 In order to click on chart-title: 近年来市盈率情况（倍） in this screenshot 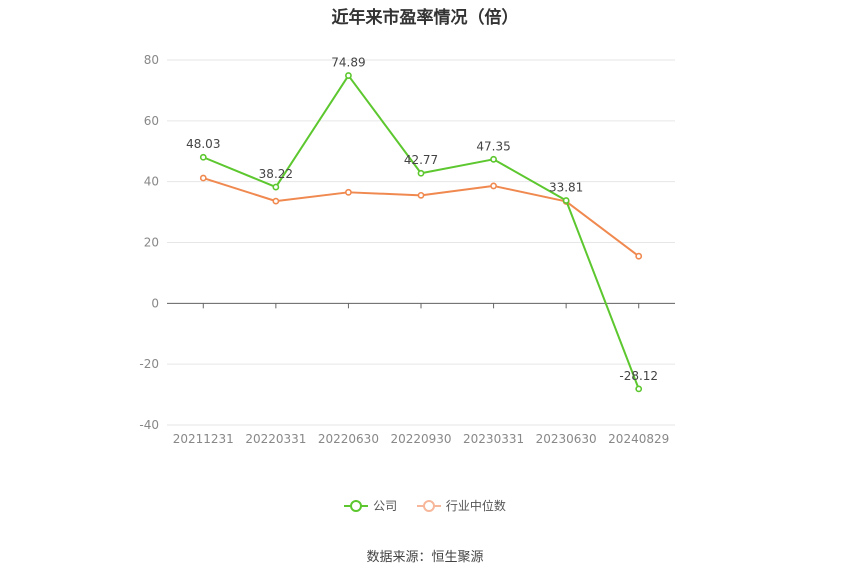, I will do `click(425, 18)`.